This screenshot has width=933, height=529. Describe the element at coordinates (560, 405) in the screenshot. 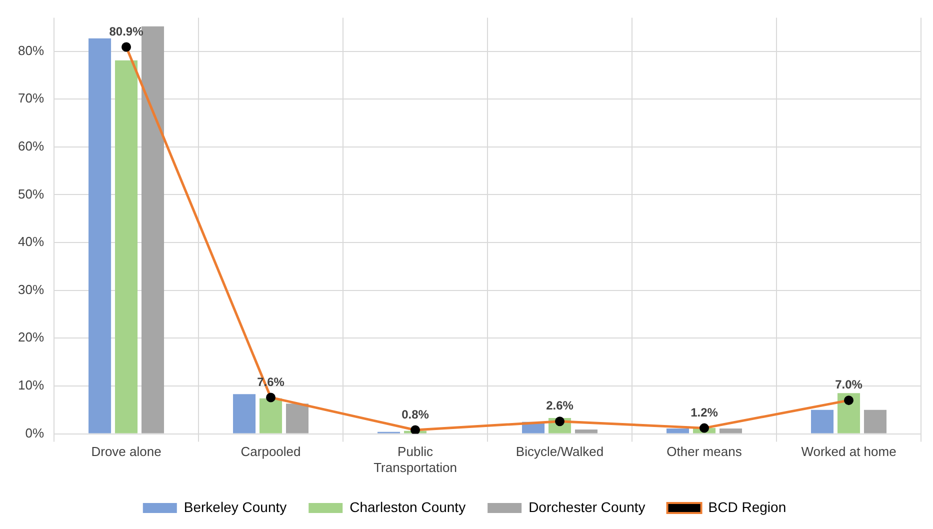

I see `data-label: 2.6%` at that location.